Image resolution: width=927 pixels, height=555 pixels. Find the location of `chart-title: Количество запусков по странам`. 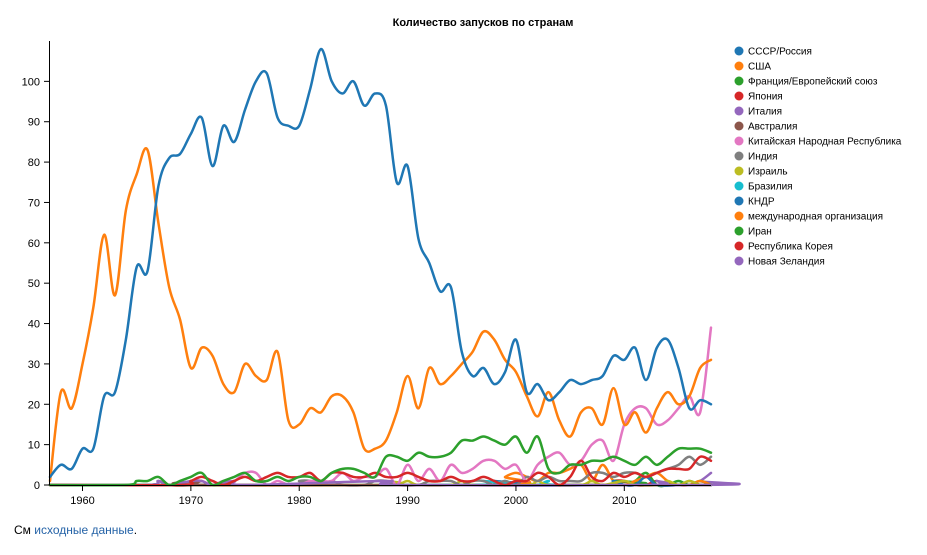

chart-title: Количество запусков по странам is located at coordinates (483, 23).